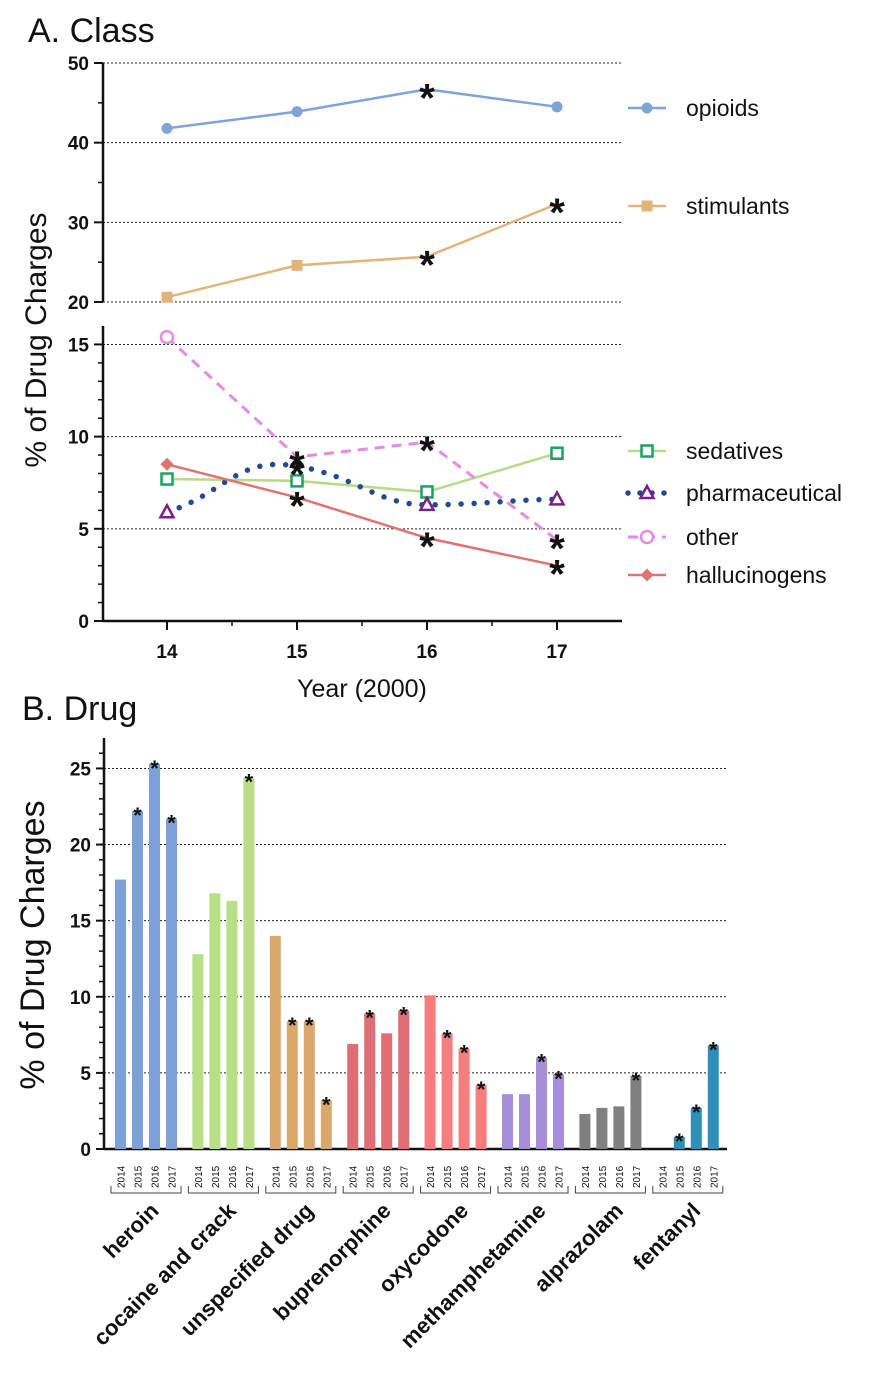 The height and width of the screenshot is (1376, 875). What do you see at coordinates (275, 1042) in the screenshot?
I see `bar-unspecified-drug-2014` at bounding box center [275, 1042].